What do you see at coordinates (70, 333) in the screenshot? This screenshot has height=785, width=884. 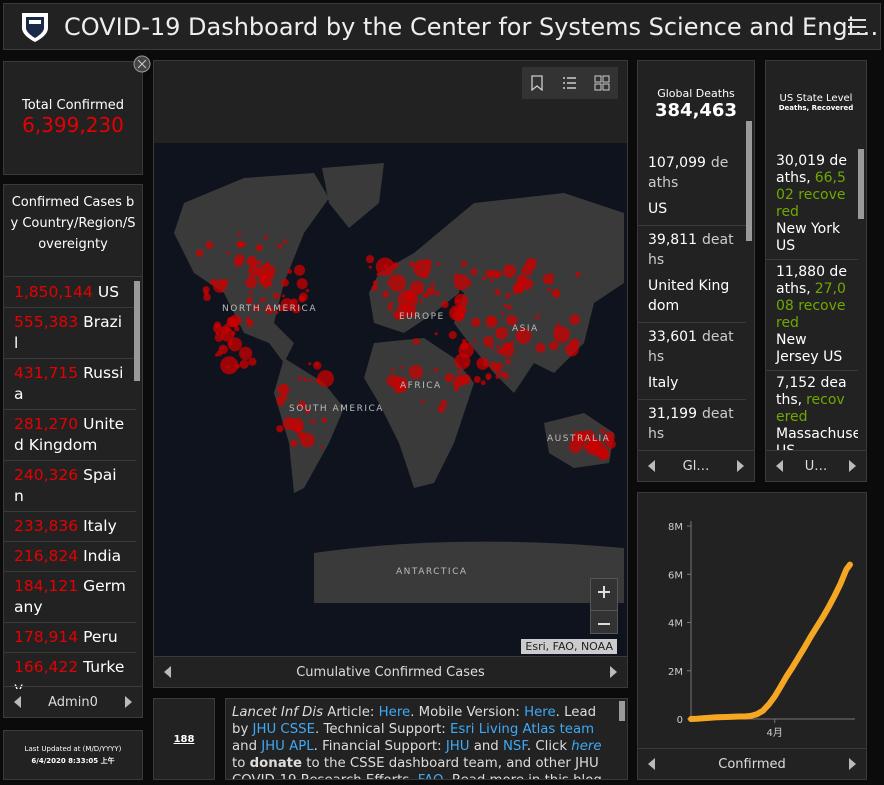 I see `country-item: 555,383 Brazil` at bounding box center [70, 333].